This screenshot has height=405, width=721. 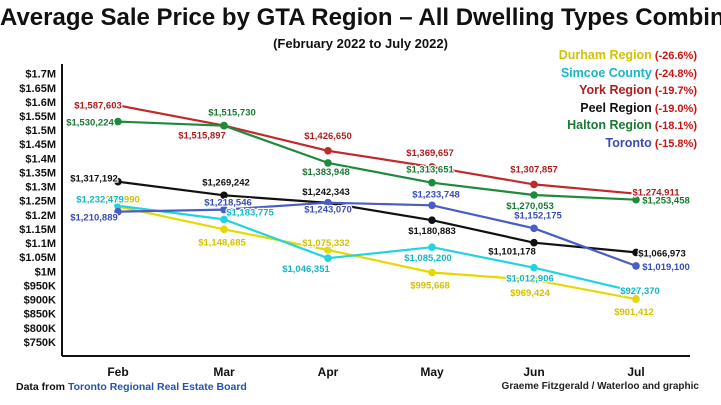 I want to click on x-tick-label: Jun, so click(x=533, y=372).